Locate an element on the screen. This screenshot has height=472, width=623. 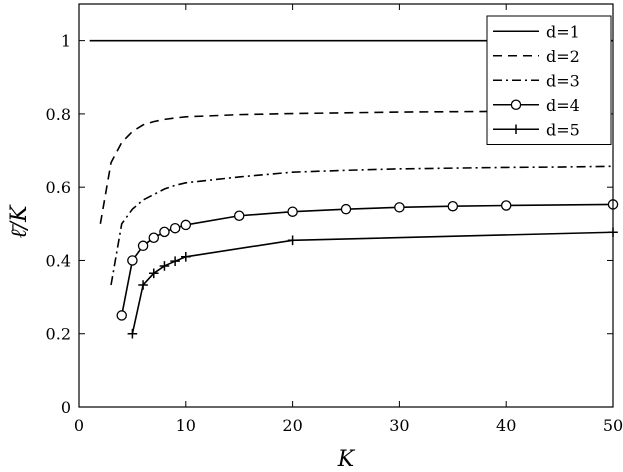
legend-entry-d=1: d=1 is located at coordinates (536, 31).